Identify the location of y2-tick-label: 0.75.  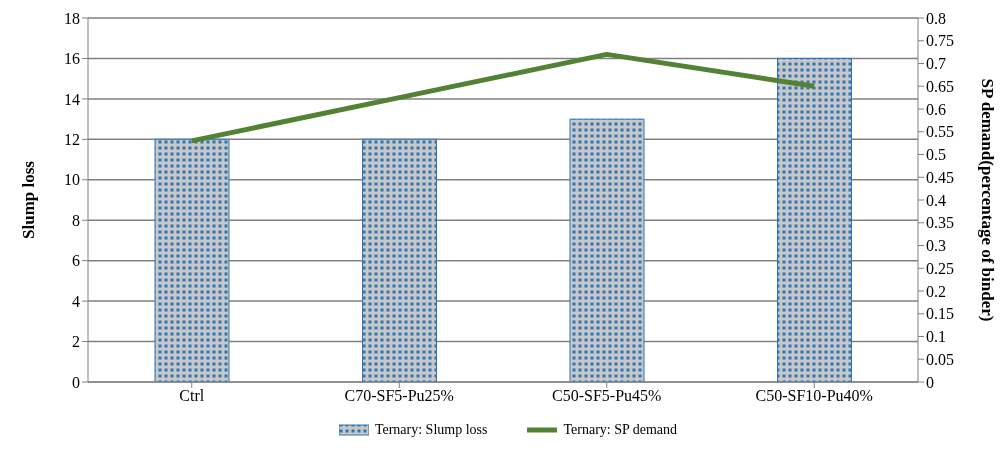
(940, 41).